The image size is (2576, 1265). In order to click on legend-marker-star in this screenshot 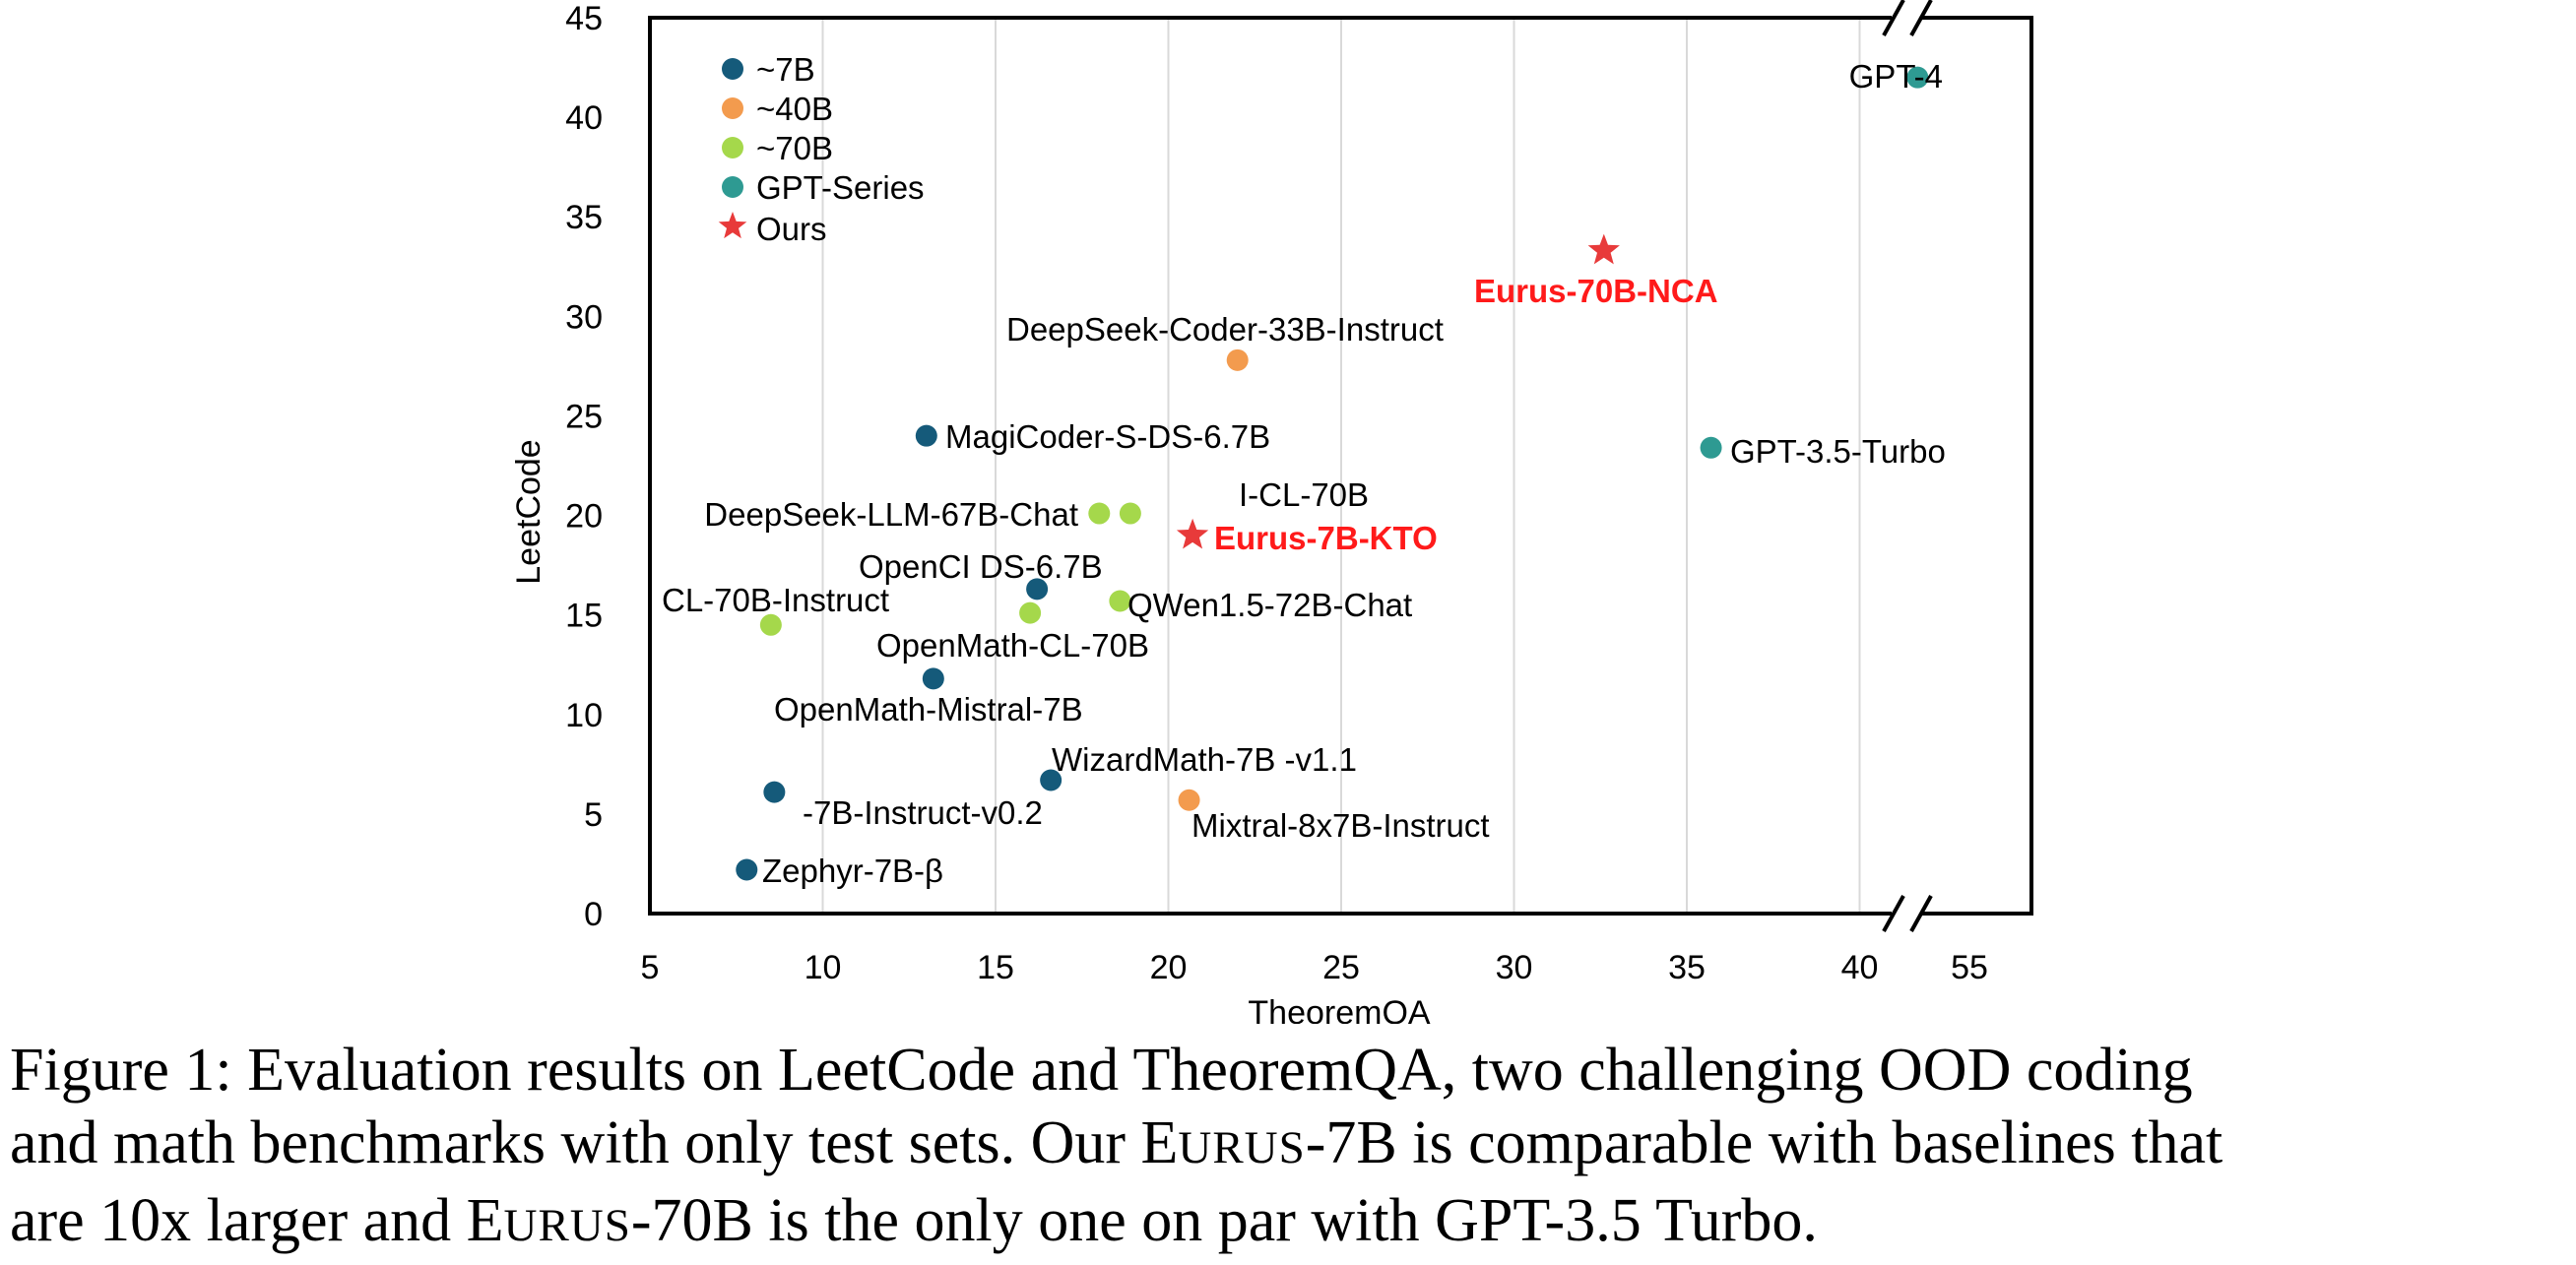, I will do `click(733, 225)`.